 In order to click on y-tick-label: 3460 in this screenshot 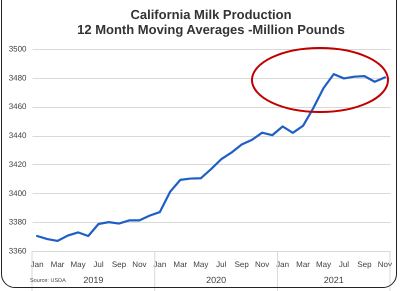, I will do `click(18, 107)`.